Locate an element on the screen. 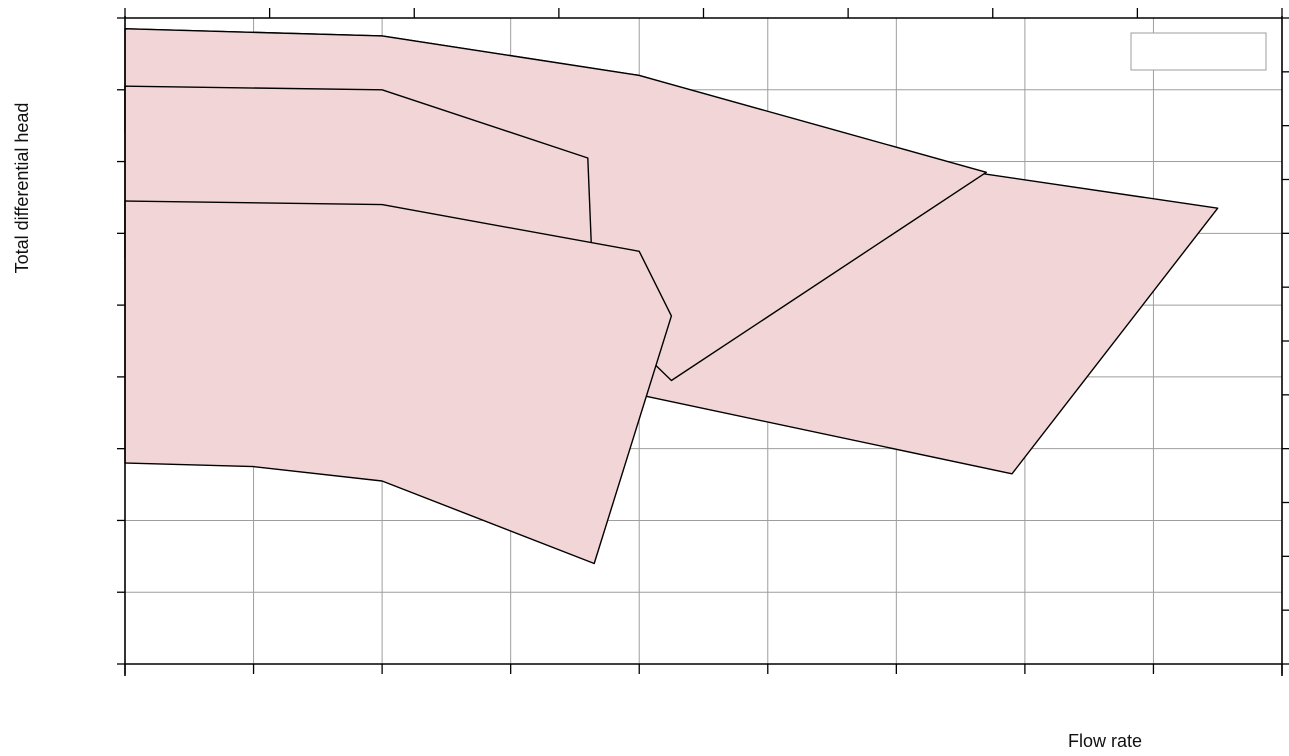 This screenshot has width=1289, height=756. legend-box is located at coordinates (1198, 51).